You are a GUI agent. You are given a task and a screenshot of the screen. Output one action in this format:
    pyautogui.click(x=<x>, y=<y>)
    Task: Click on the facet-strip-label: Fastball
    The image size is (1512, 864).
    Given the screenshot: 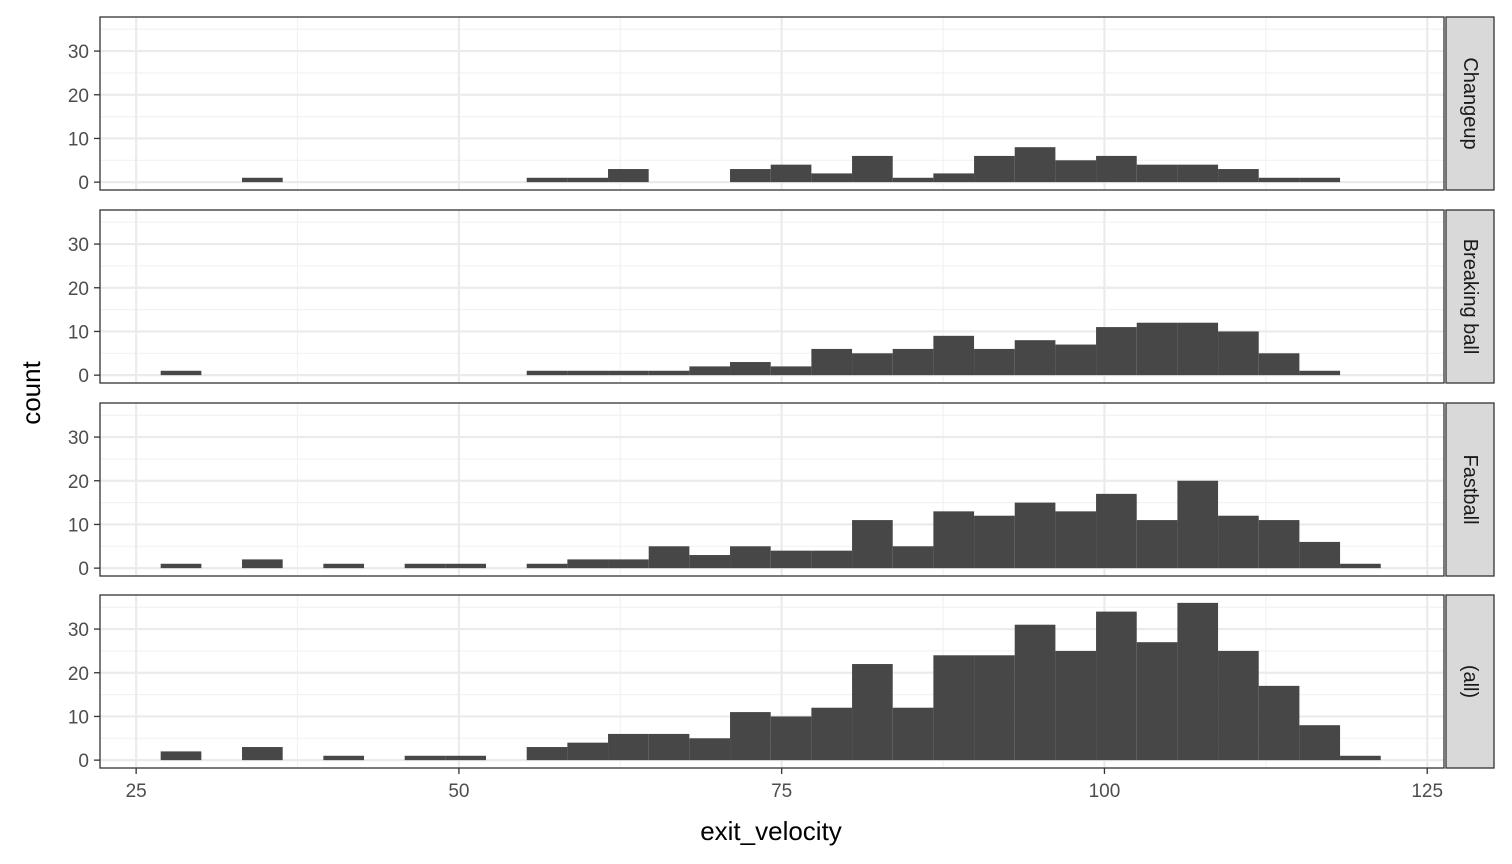 What is the action you would take?
    pyautogui.click(x=1470, y=489)
    